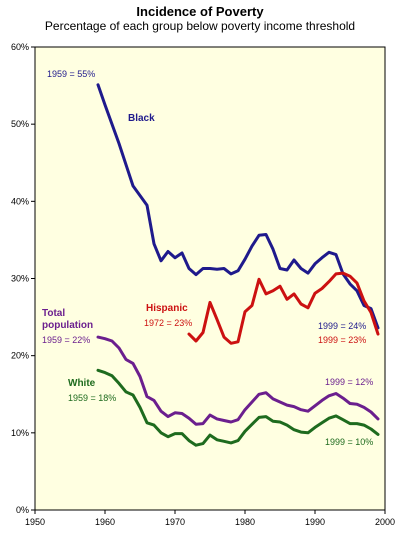  Describe the element at coordinates (238, 407) in the screenshot. I see `series-line-white` at that location.